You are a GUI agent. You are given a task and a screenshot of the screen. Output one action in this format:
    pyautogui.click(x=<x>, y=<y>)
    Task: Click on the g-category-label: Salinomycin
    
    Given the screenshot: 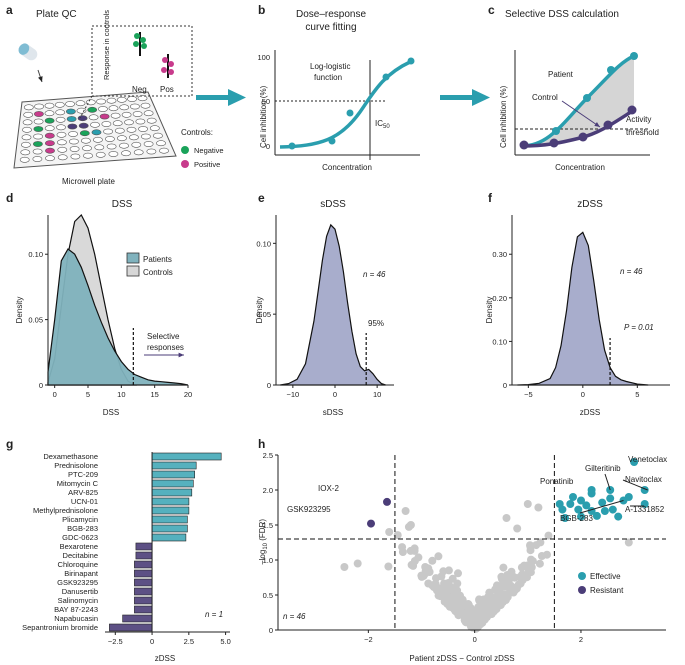 What is the action you would take?
    pyautogui.click(x=78, y=600)
    